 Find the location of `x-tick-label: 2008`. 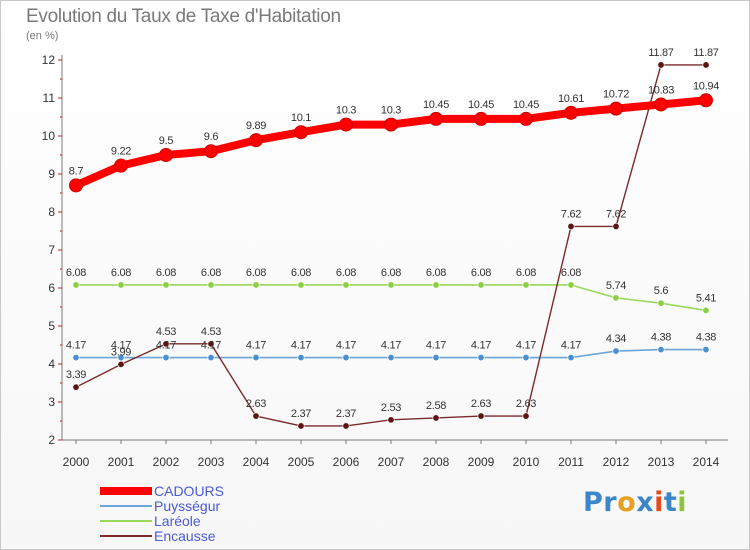

x-tick-label: 2008 is located at coordinates (436, 462).